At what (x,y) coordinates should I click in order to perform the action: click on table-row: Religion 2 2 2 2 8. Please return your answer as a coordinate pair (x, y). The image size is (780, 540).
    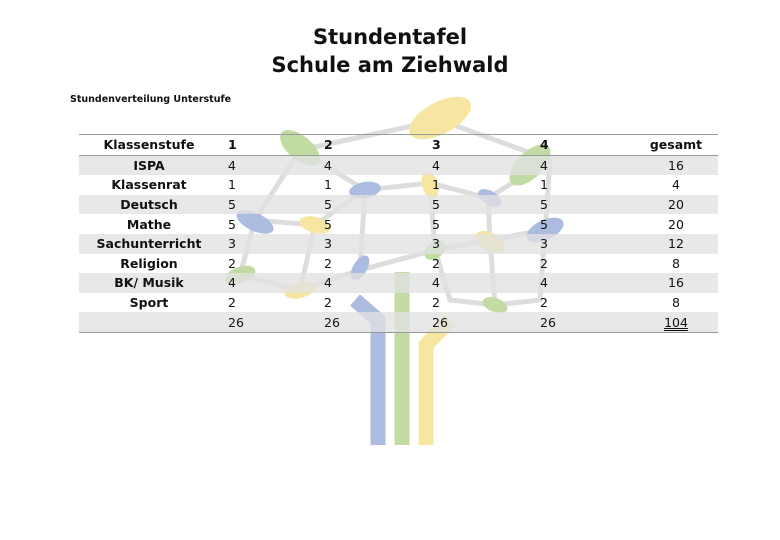
    Looking at the image, I should click on (398, 264).